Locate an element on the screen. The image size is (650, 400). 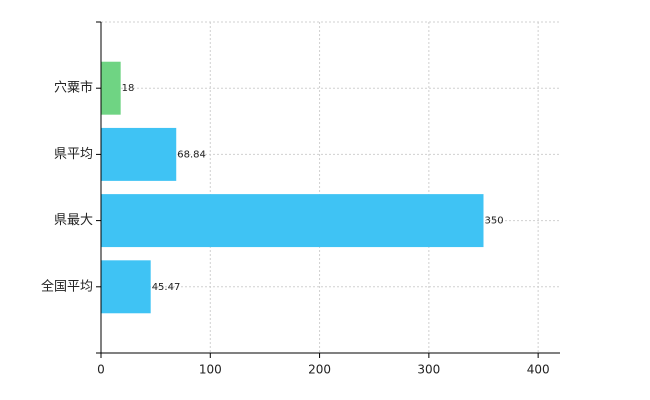
data-label: 350 is located at coordinates (494, 221).